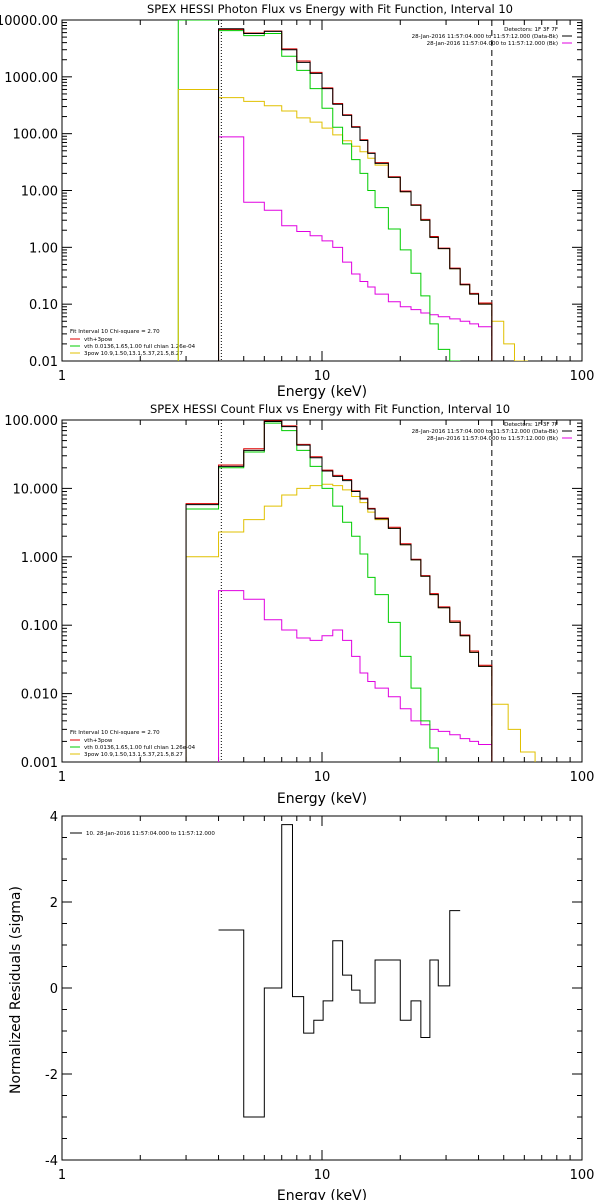 The image size is (600, 1200). I want to click on series-group, so click(339, 971).